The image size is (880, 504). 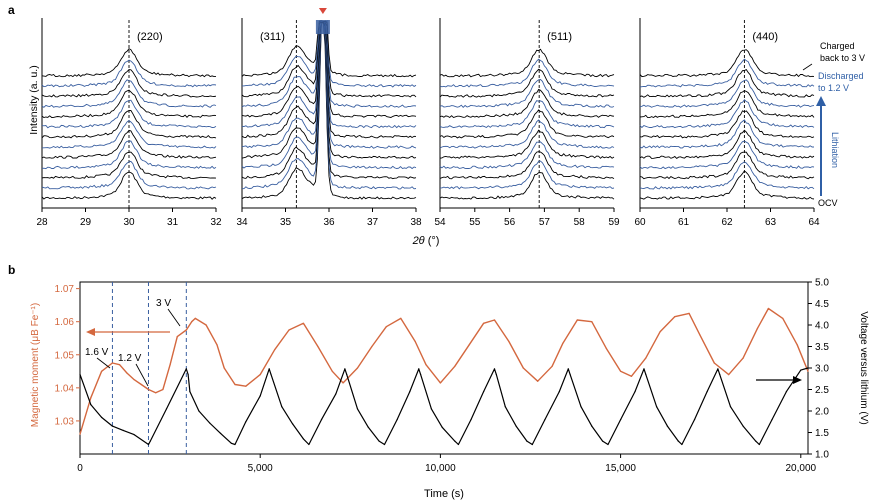 I want to click on xrd-subplot-3: 60 61 62 63 64 (440), so click(x=727, y=123).